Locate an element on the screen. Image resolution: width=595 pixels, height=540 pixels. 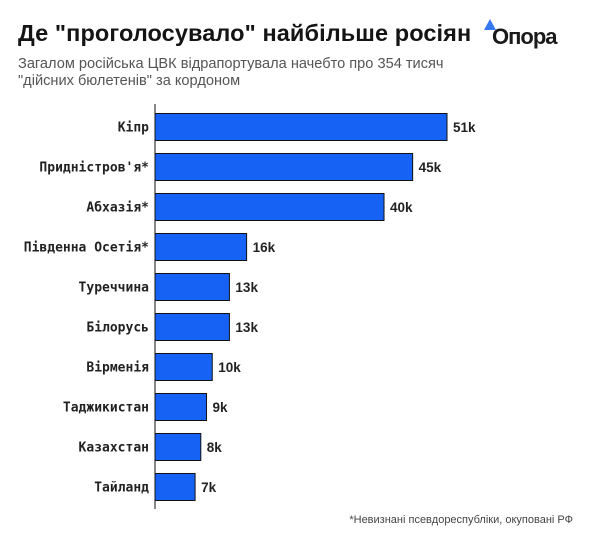
category-label: Кіпр is located at coordinates (133, 128).